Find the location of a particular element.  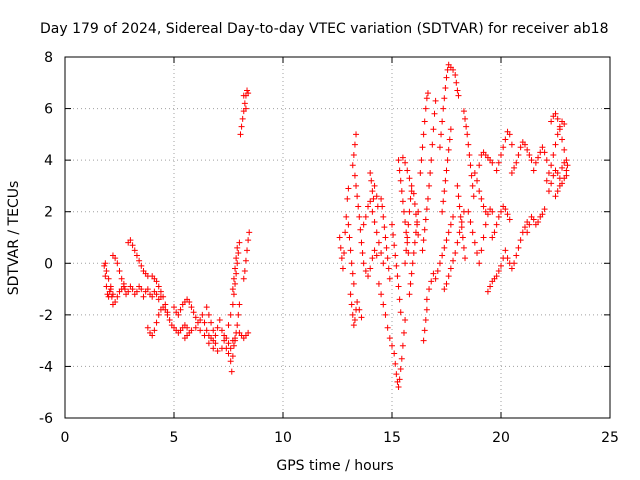

x-tick-label: 15 is located at coordinates (392, 438).